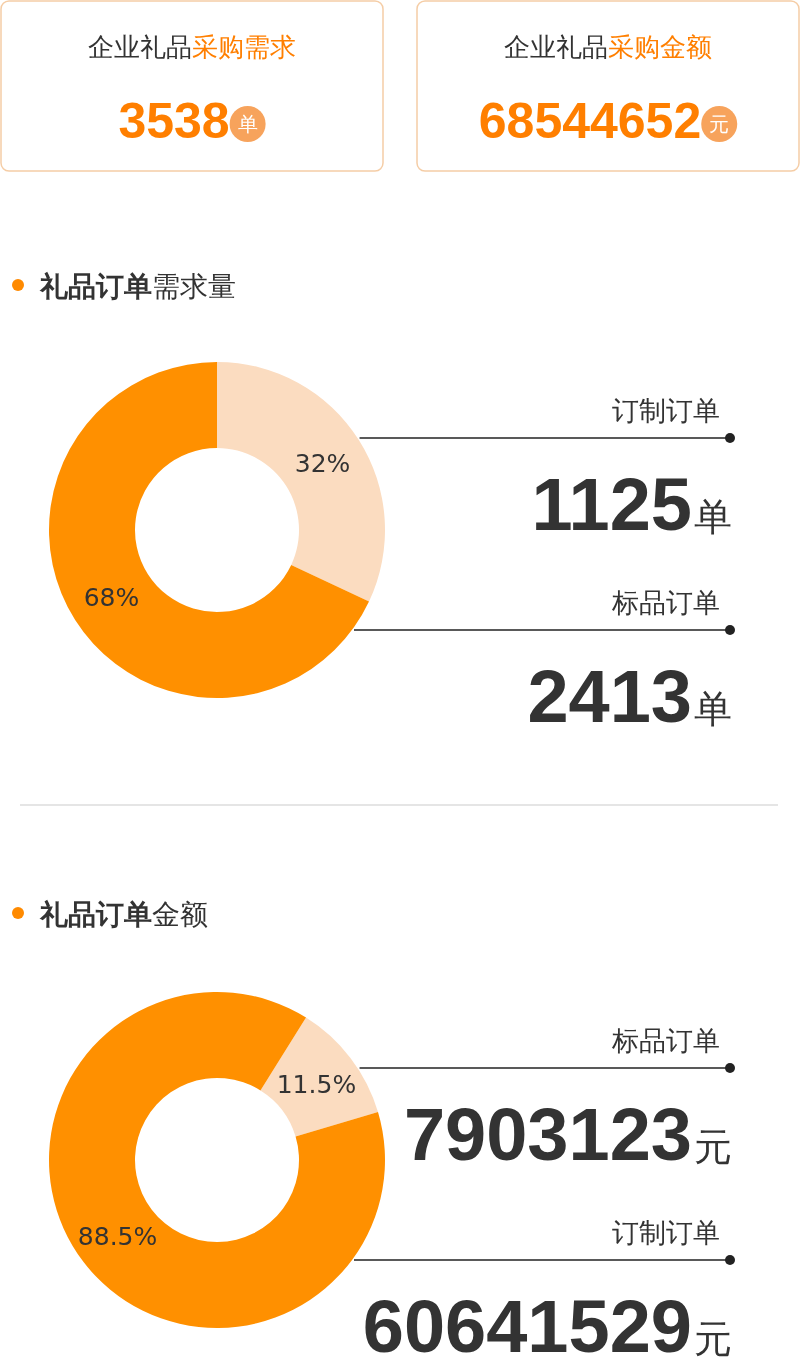 Image resolution: width=800 pixels, height=1364 pixels. Describe the element at coordinates (117, 1236) in the screenshot. I see `data-label: 88.5%` at that location.